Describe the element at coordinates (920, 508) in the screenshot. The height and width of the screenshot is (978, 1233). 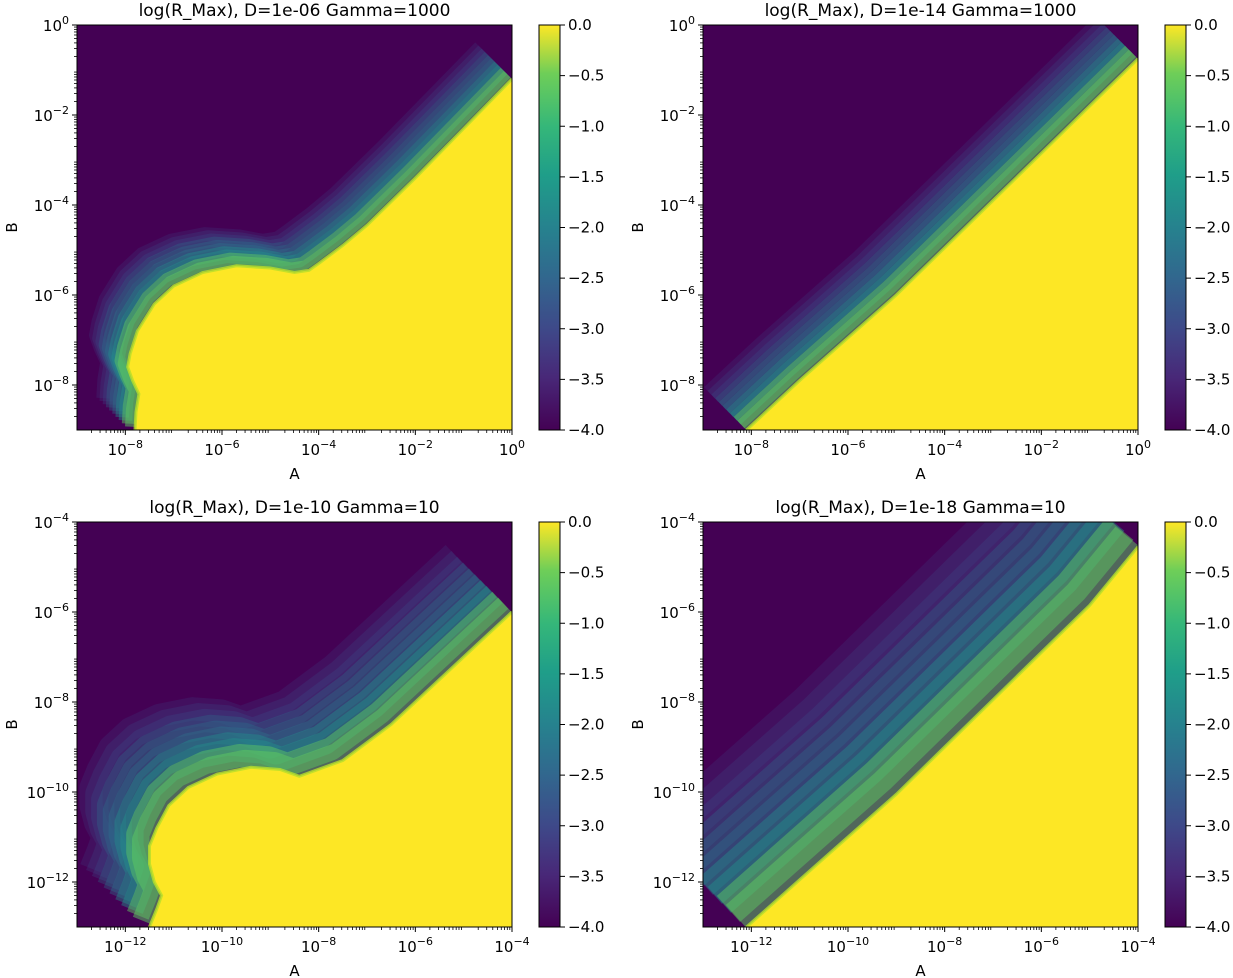
I see `subplot-title: log(R_Max), D=1e-18 Gamma=10` at that location.